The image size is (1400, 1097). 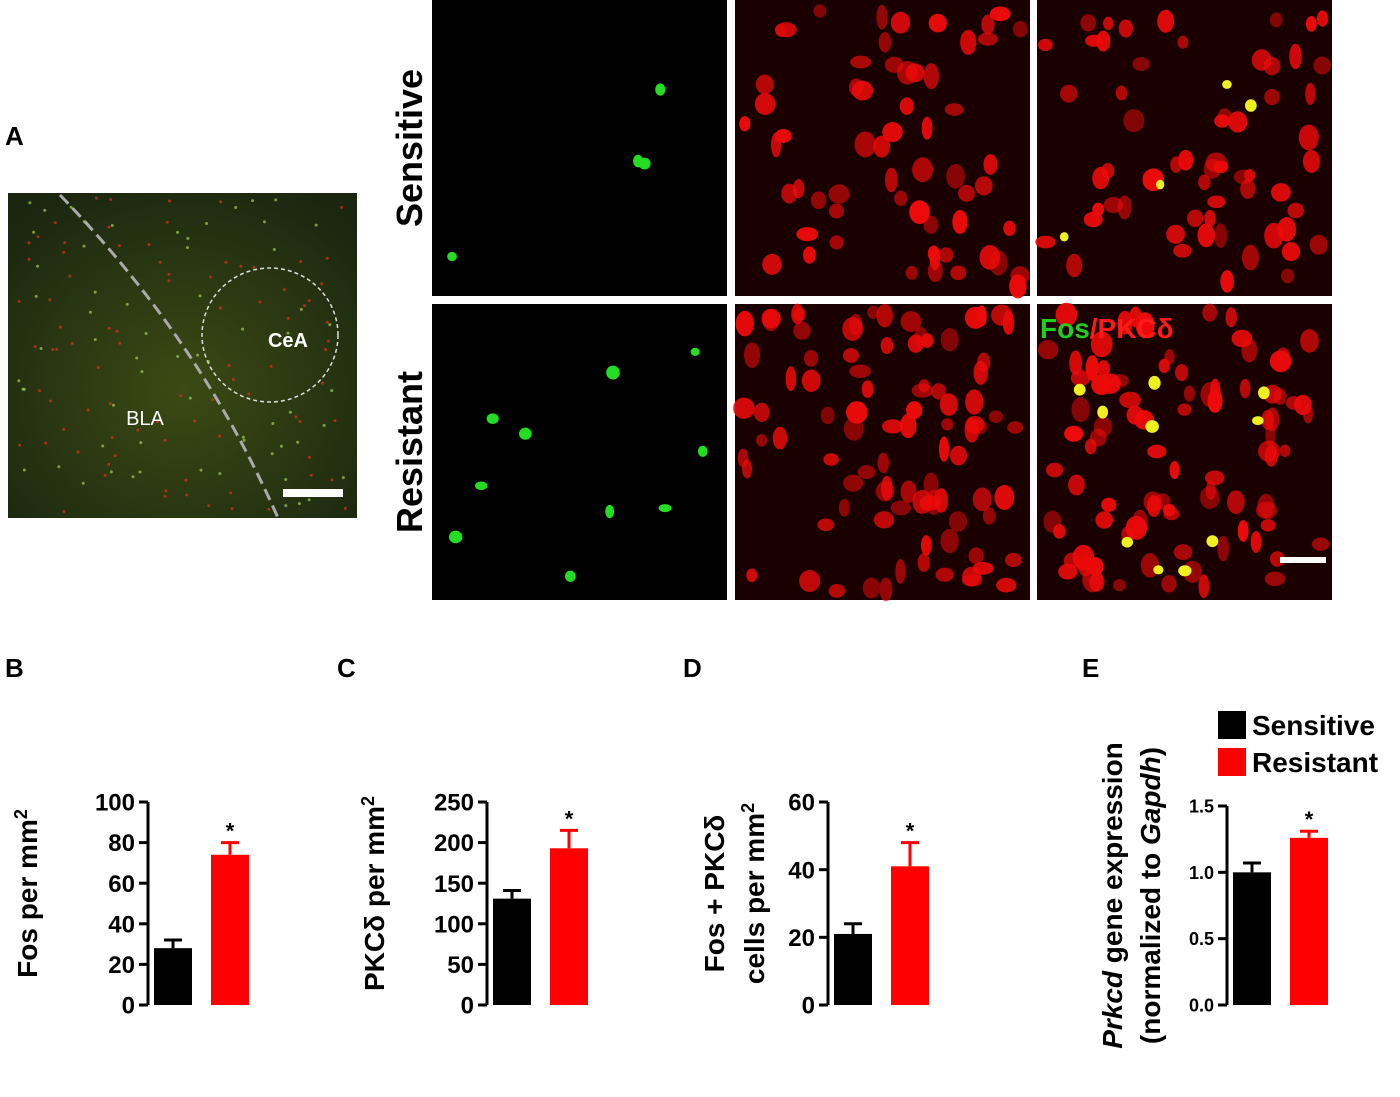 I want to click on significance: *, so click(x=230, y=831).